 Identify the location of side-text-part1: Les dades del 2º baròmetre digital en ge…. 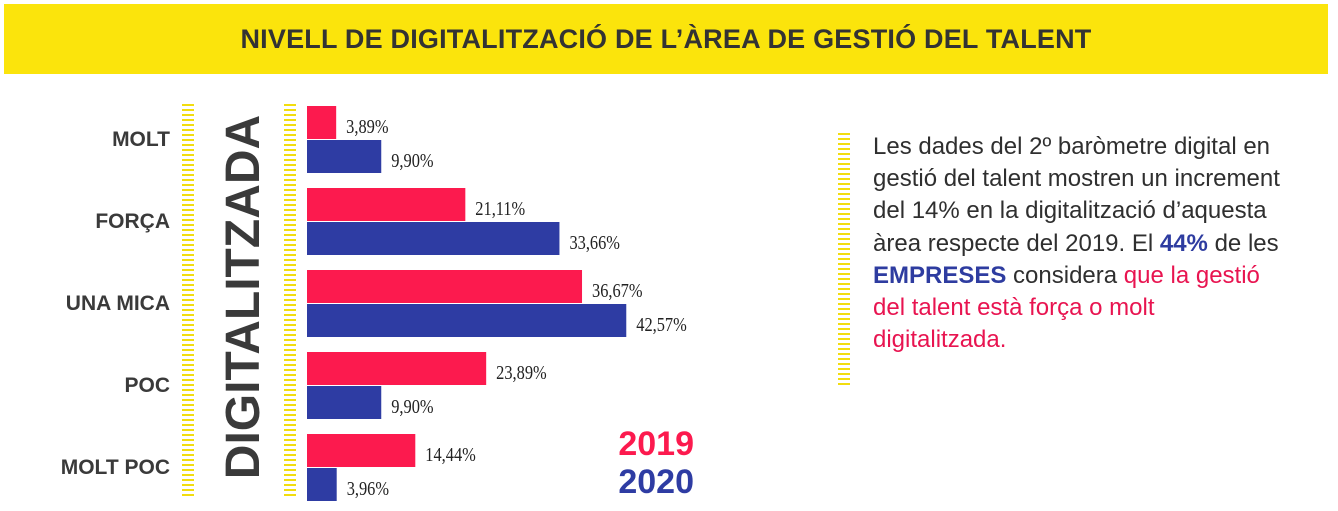
(1076, 195).